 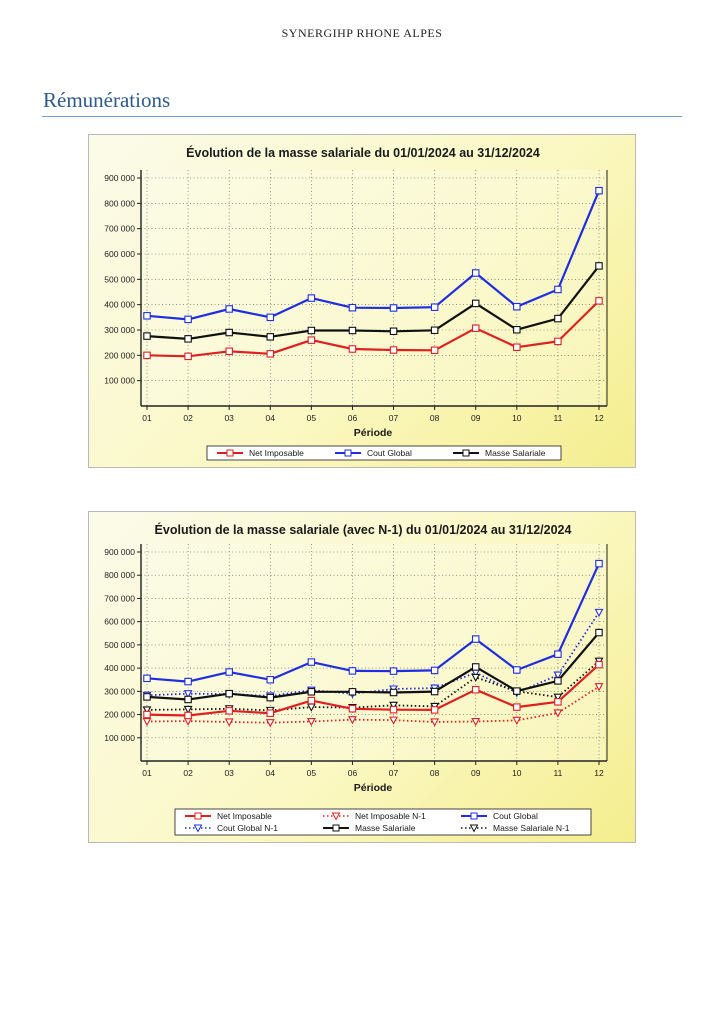 I want to click on chart-2-ytick-label: 700 000, so click(x=119, y=598).